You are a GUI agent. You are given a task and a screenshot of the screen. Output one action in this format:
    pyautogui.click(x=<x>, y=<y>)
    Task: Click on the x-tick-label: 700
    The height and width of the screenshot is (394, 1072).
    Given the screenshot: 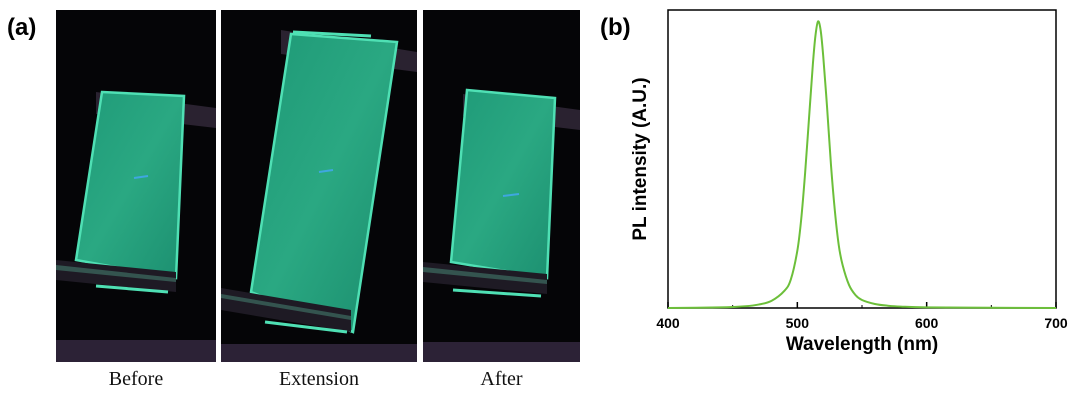 What is the action you would take?
    pyautogui.click(x=1056, y=323)
    